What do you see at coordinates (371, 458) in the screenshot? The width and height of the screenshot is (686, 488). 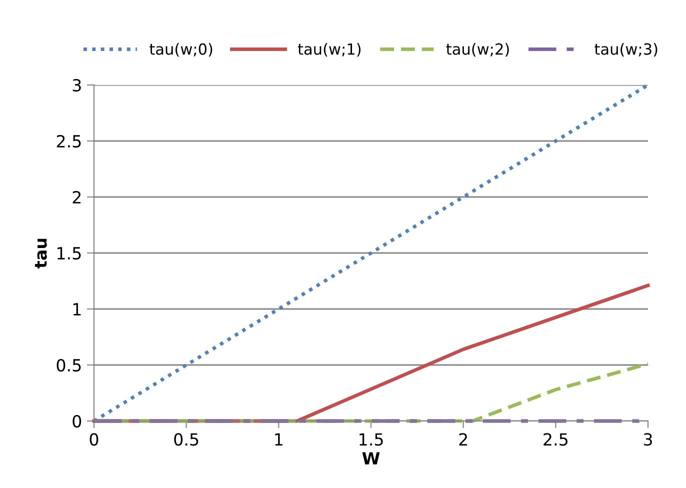 I see `x-axis-title: W` at bounding box center [371, 458].